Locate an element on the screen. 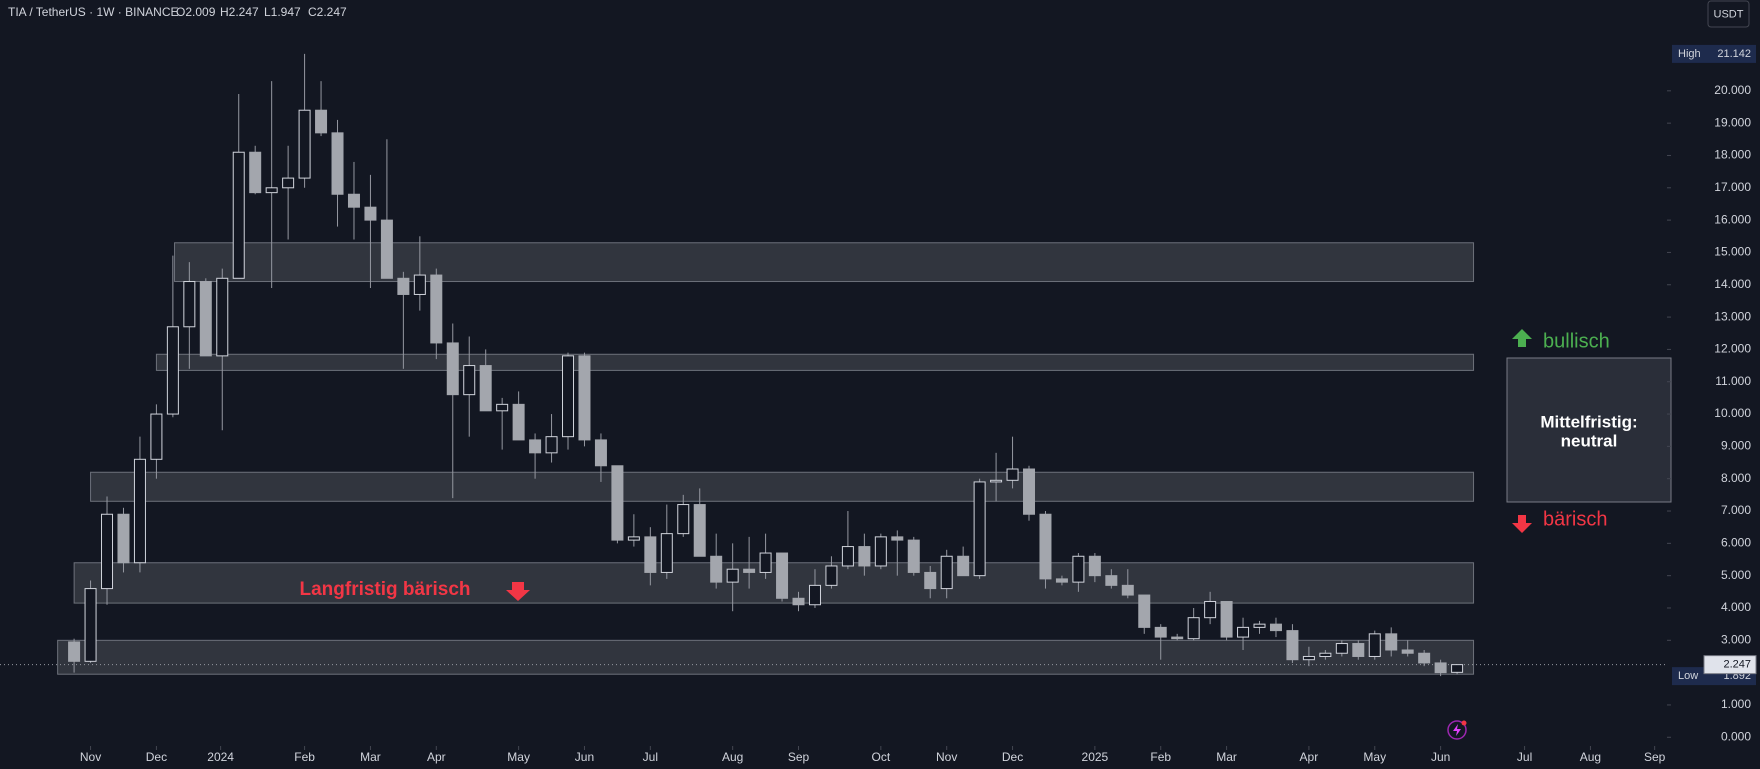 This screenshot has width=1760, height=769. y-tick-label: 19.000 is located at coordinates (1732, 122).